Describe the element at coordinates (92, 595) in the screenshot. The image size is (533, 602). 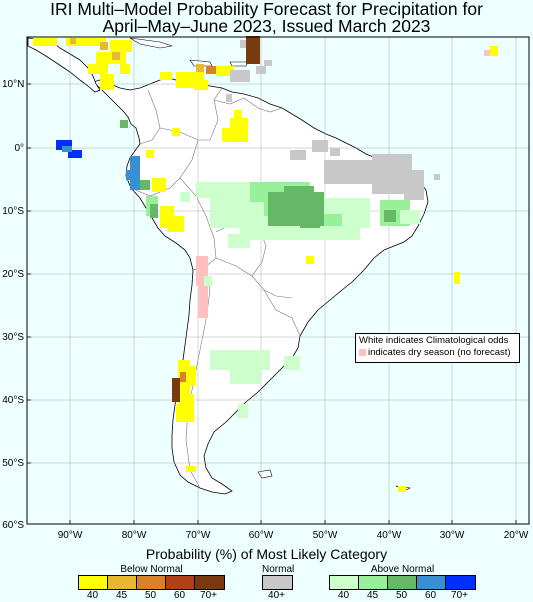
I see `legend-below-value: 40` at that location.